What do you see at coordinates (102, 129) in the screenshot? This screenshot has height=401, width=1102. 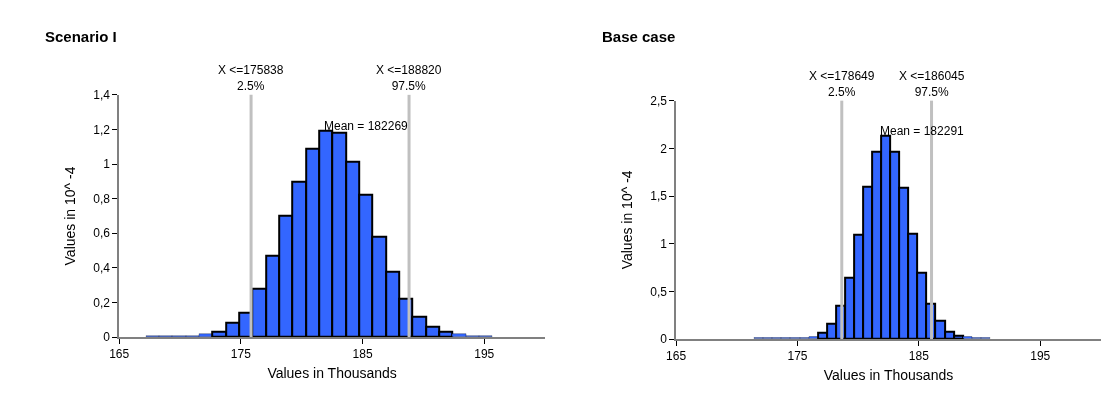 I see `y-tick-label: 1,2` at bounding box center [102, 129].